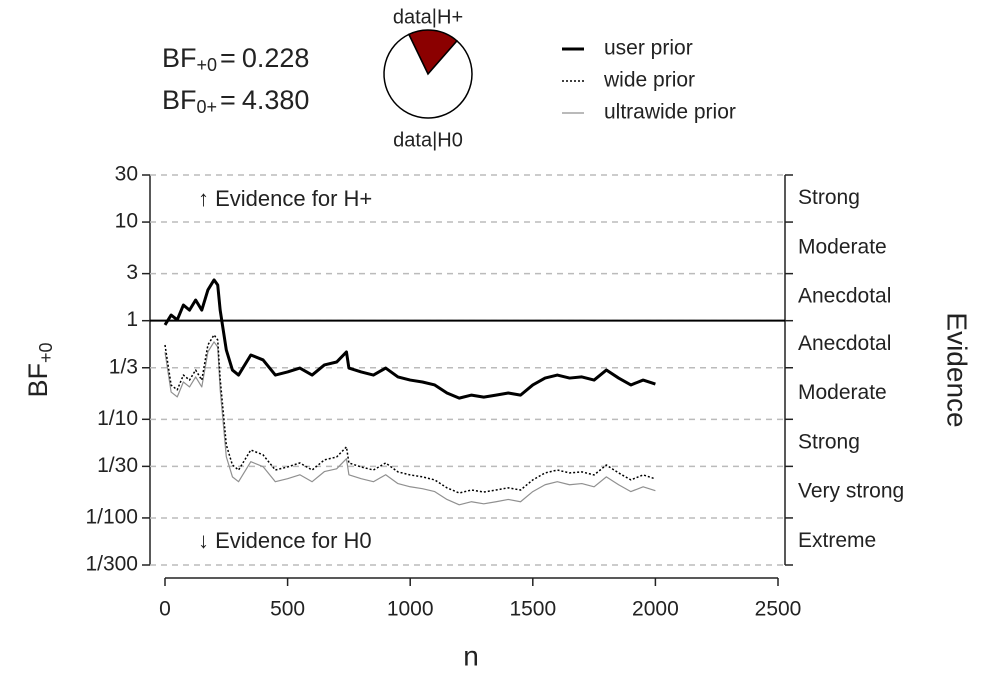  Describe the element at coordinates (778, 609) in the screenshot. I see `x-tick-label: 2500` at that location.